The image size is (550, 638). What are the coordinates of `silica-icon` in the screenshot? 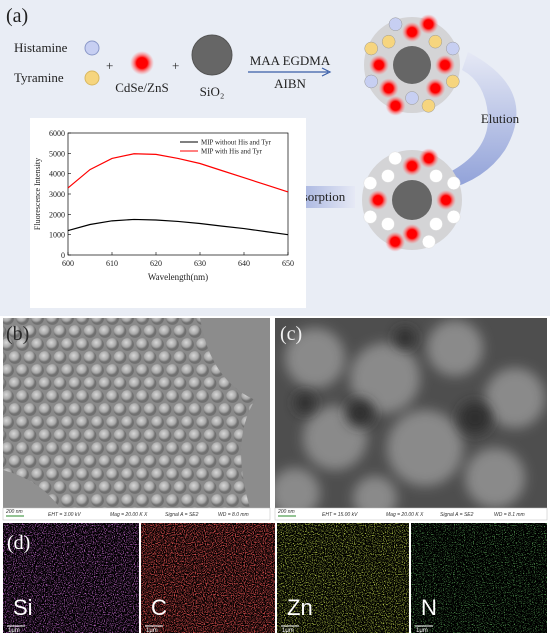 It's located at (212, 55).